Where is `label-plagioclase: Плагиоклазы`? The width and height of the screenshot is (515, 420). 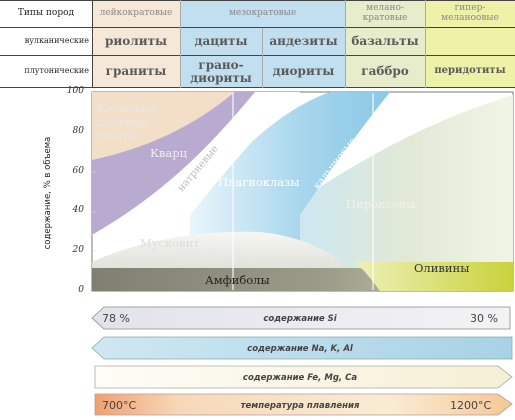 label-plagioclase: Плагиоклазы is located at coordinates (259, 182).